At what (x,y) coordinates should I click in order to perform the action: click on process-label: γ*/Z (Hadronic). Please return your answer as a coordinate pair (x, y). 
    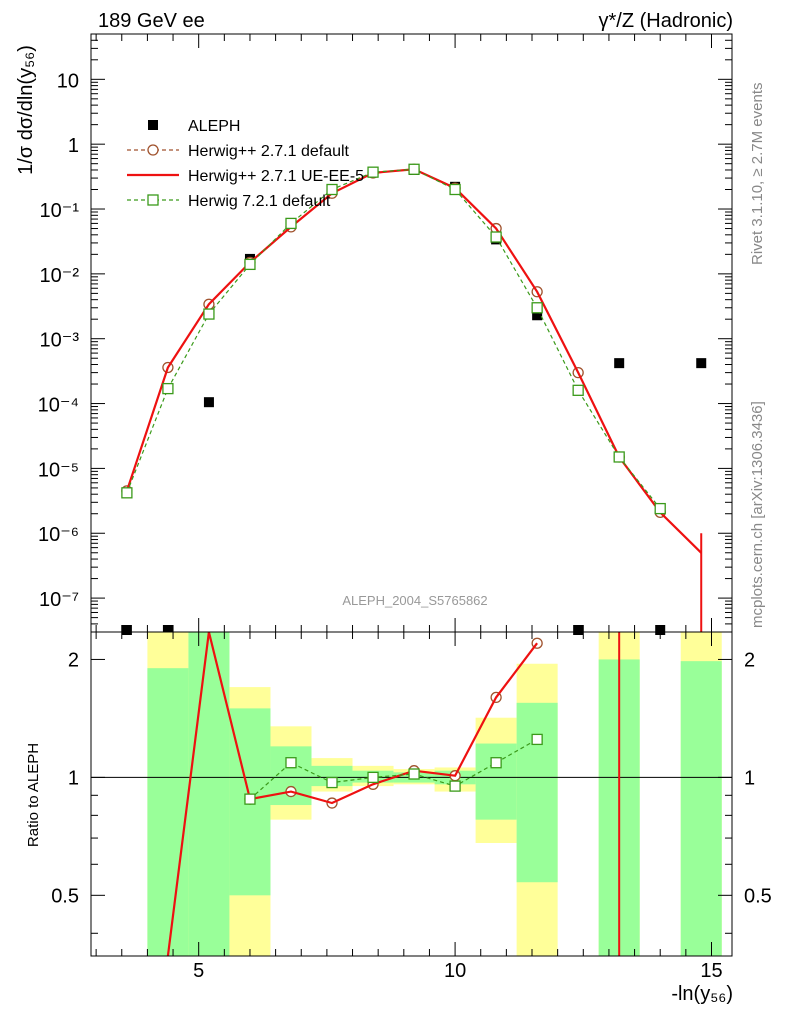
    Looking at the image, I should click on (666, 21).